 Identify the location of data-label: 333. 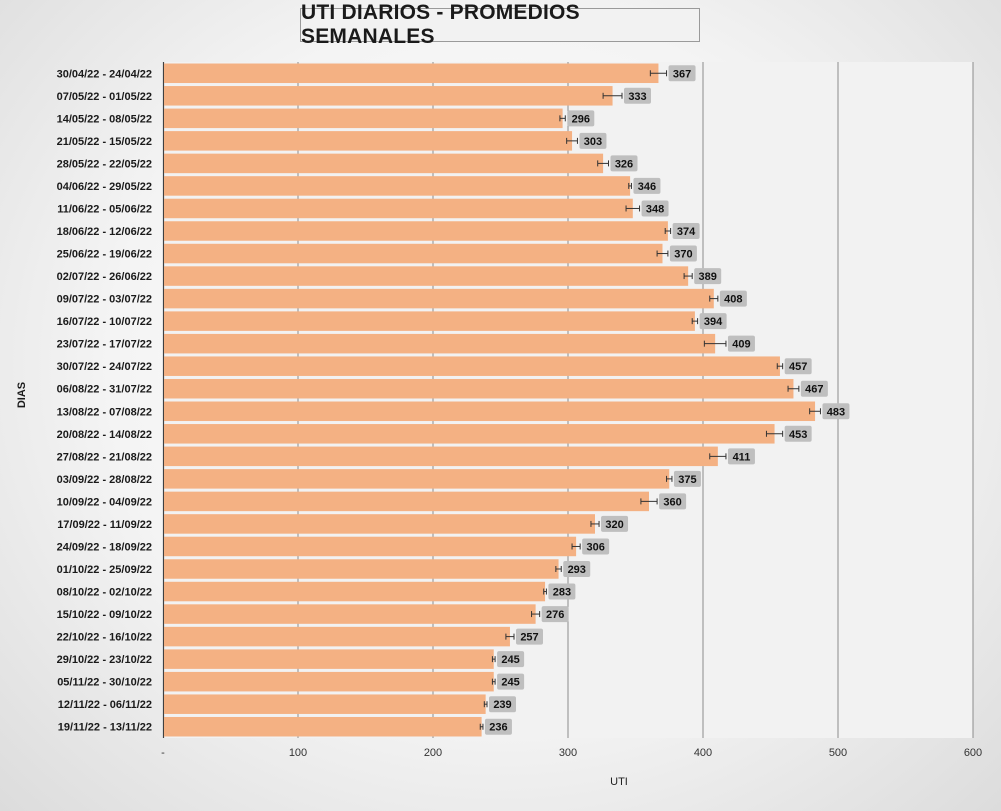
(637, 97).